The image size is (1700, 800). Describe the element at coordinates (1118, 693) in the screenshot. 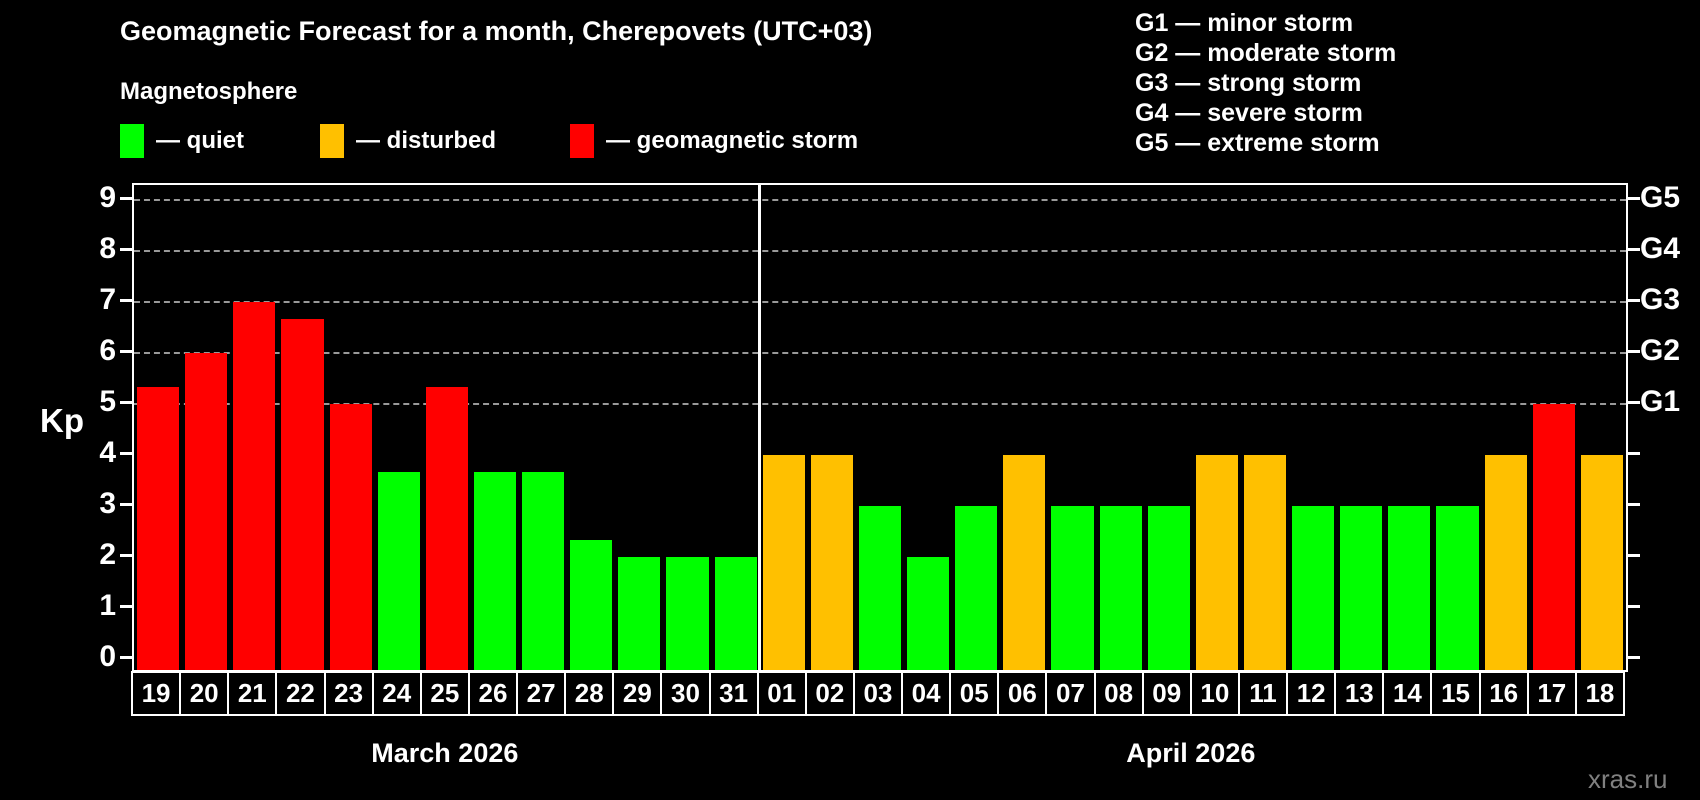

I see `date-cell-08: 08` at that location.